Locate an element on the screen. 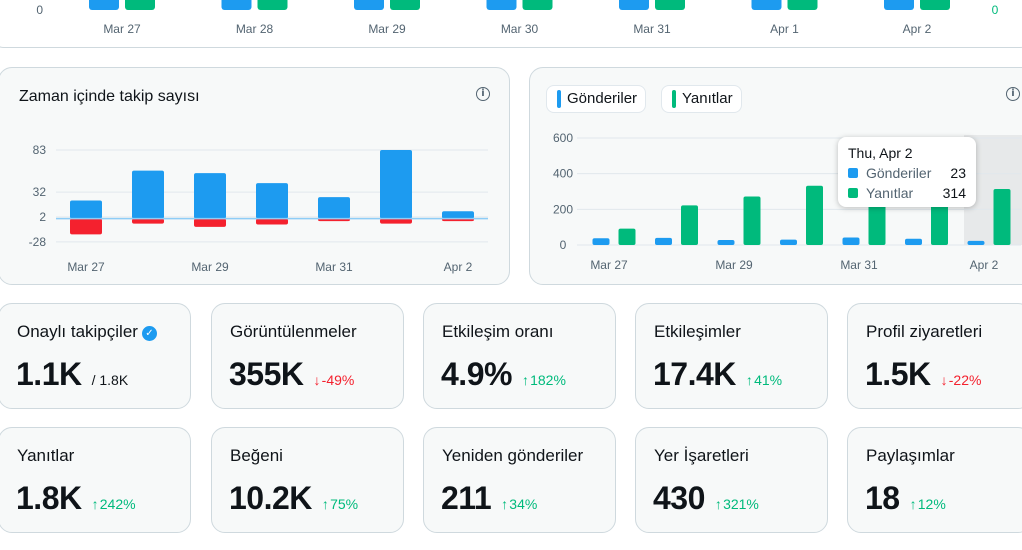  metric-value: 18 is located at coordinates (882, 498).